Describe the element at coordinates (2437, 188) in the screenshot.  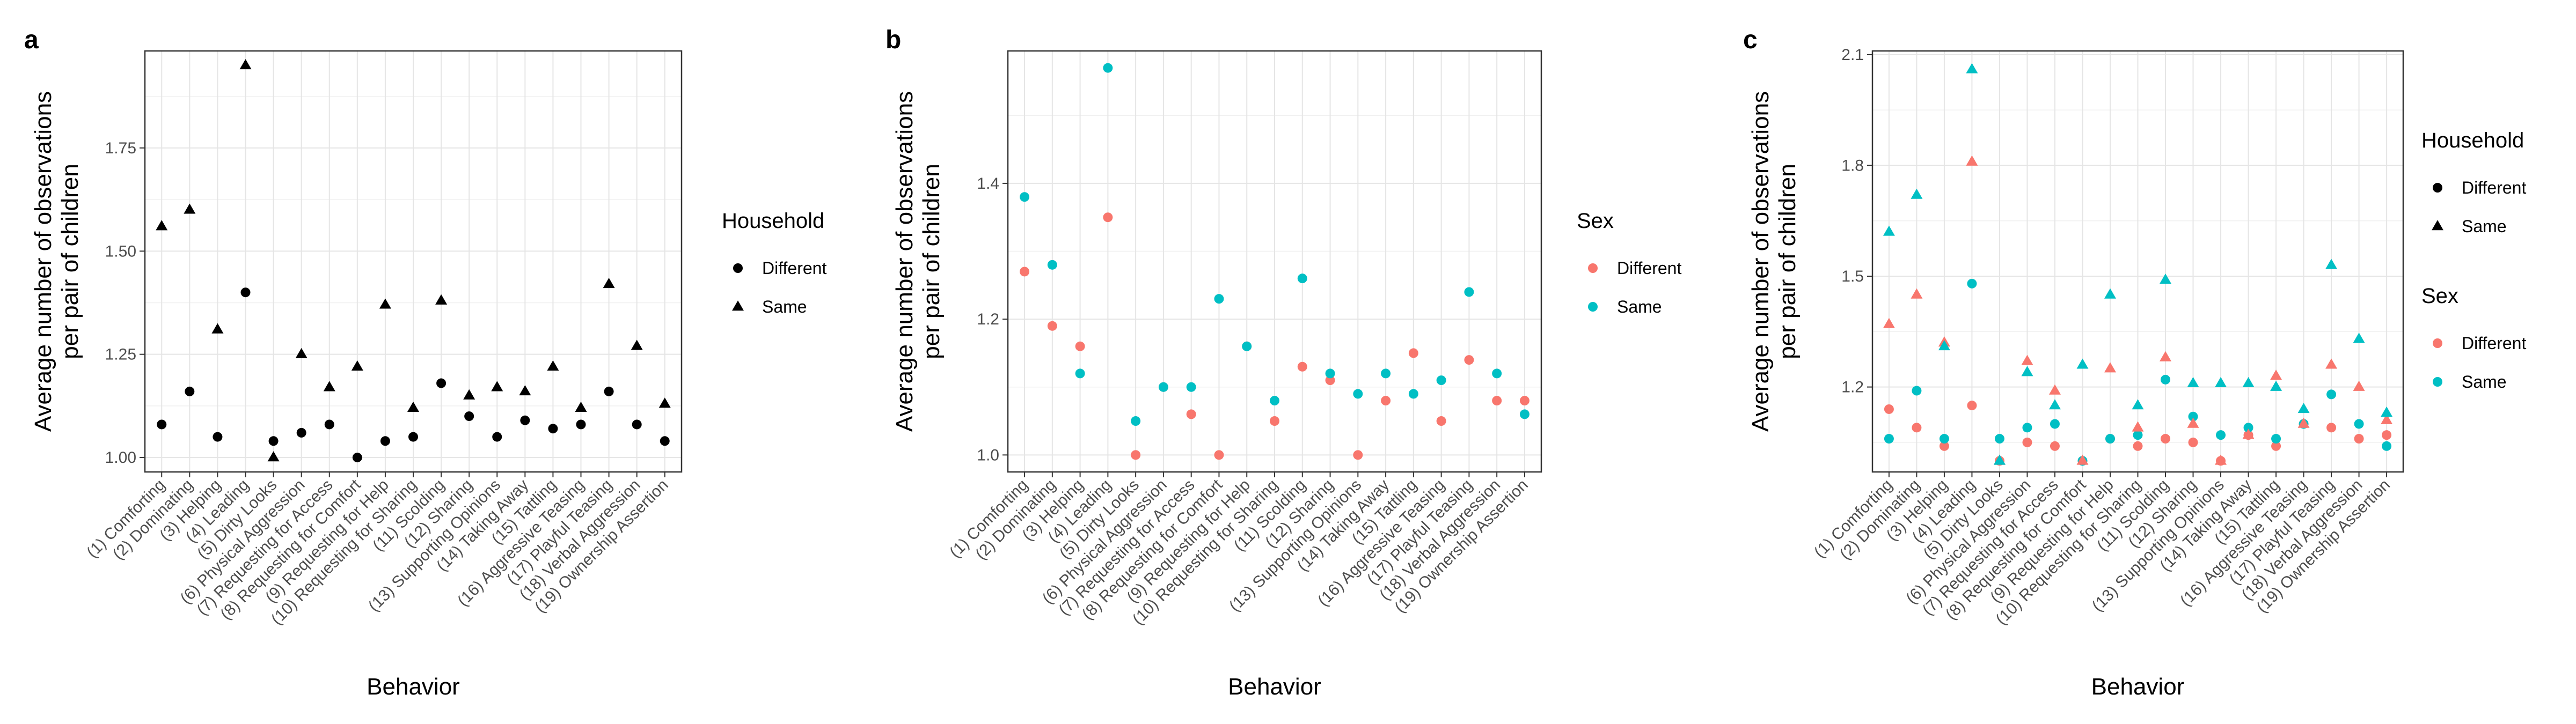
I see `legend-key` at that location.